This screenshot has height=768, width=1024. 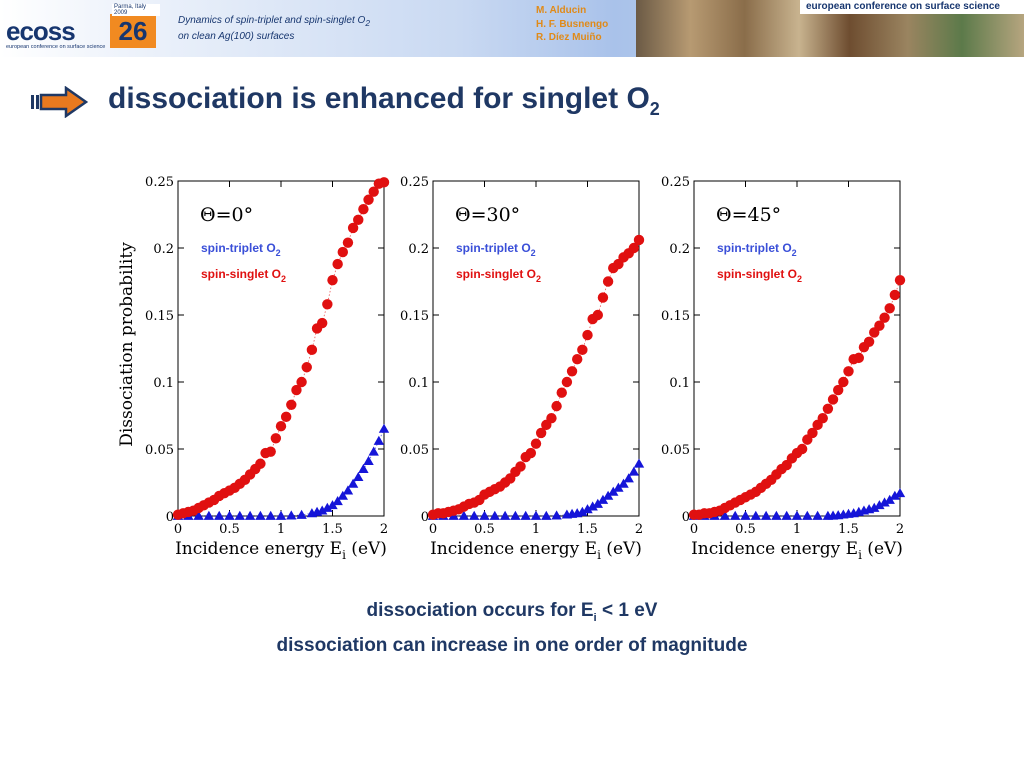 What do you see at coordinates (178, 529) in the screenshot?
I see `x-tick-label: 0` at bounding box center [178, 529].